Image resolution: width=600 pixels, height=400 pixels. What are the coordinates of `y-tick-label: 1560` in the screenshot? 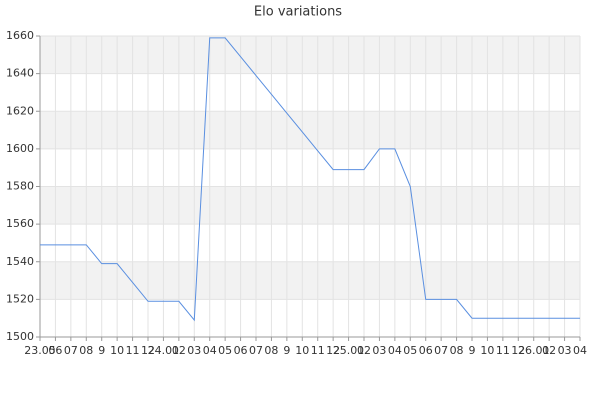 It's located at (20, 223).